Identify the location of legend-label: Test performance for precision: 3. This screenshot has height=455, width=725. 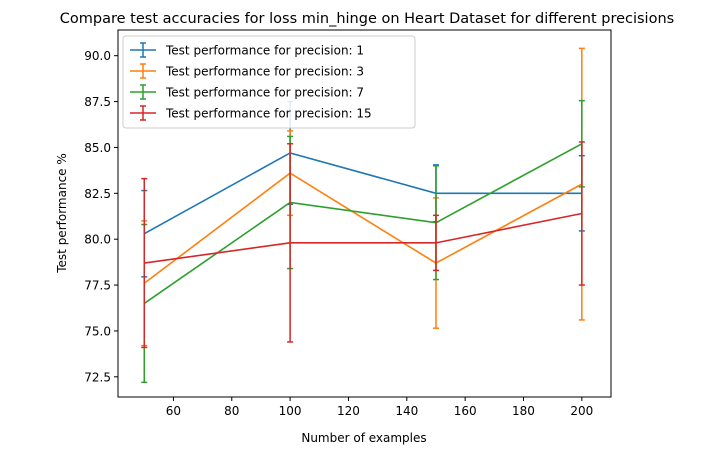
(264, 72).